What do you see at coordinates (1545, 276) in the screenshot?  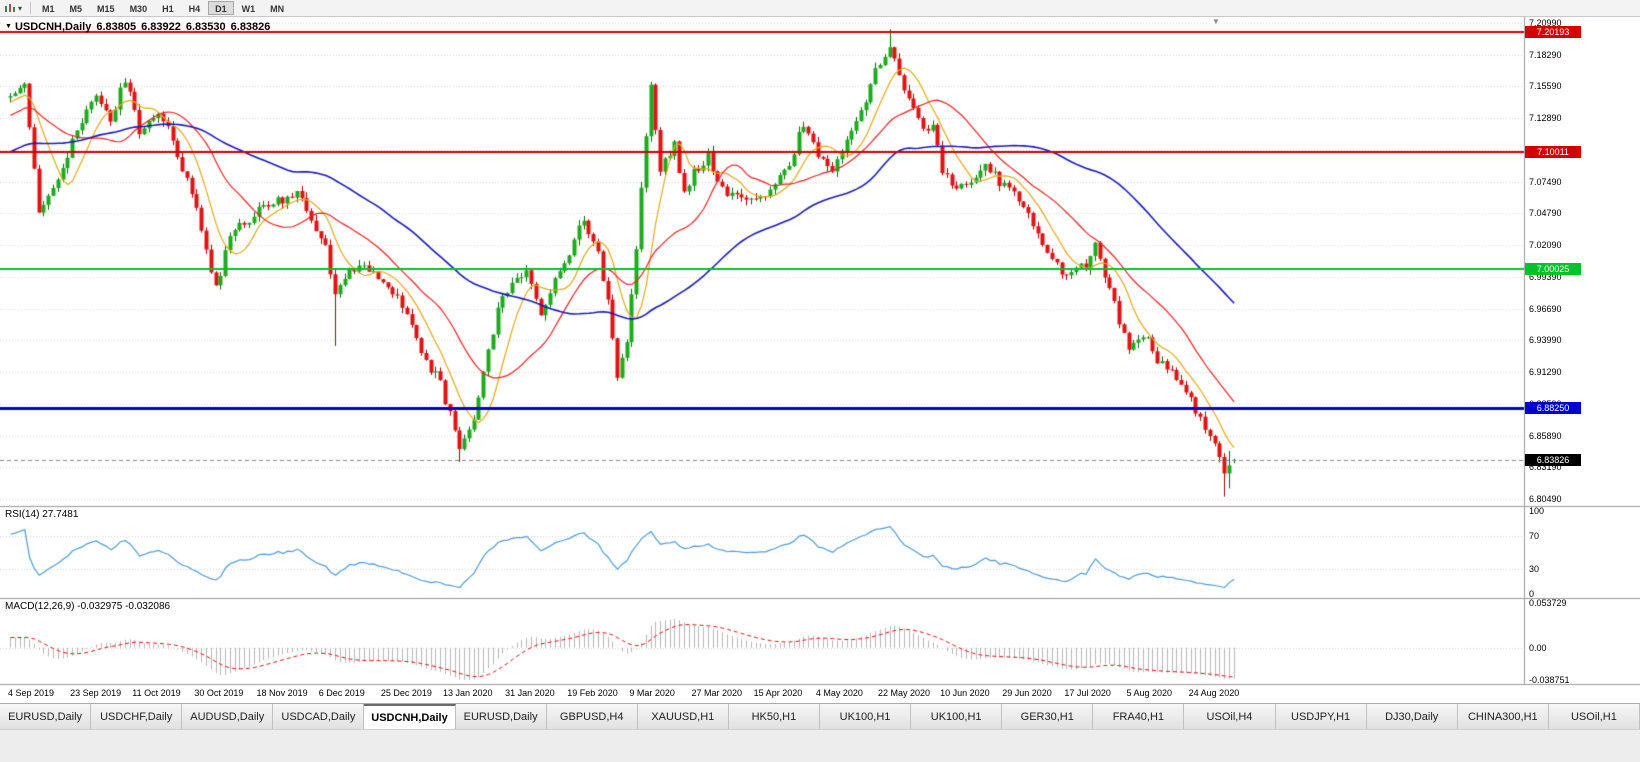 I see `price-axis-label: 6.99390` at bounding box center [1545, 276].